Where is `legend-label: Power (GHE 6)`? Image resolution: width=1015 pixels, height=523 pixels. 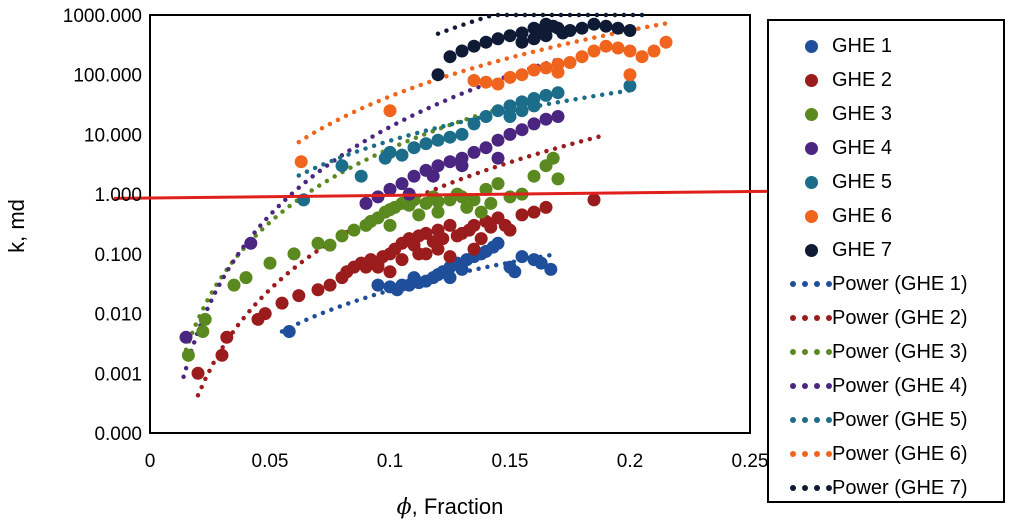
legend-label: Power (GHE 6) is located at coordinates (900, 453).